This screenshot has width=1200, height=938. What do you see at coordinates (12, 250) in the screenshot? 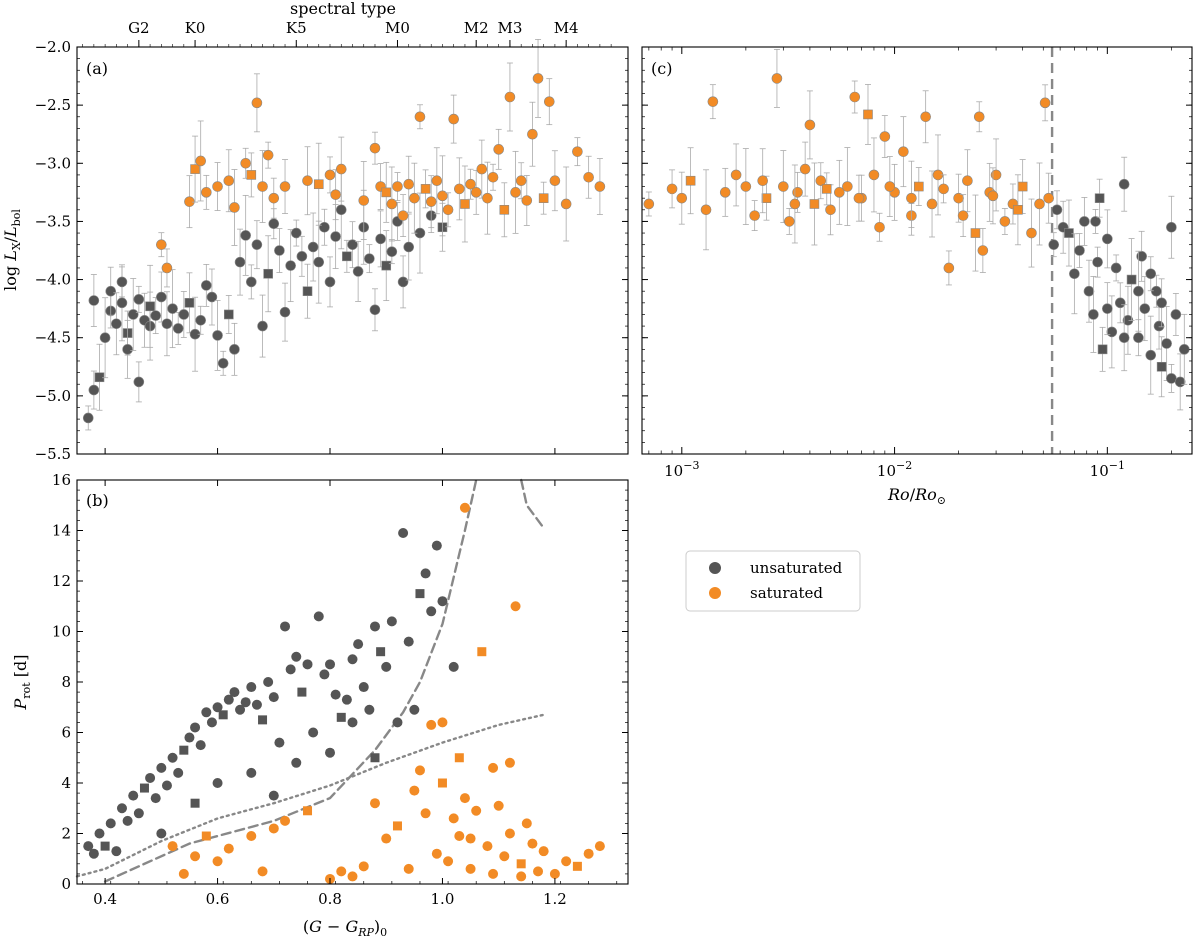
I see `panel-a-y-label: log LX/Lbol` at bounding box center [12, 250].